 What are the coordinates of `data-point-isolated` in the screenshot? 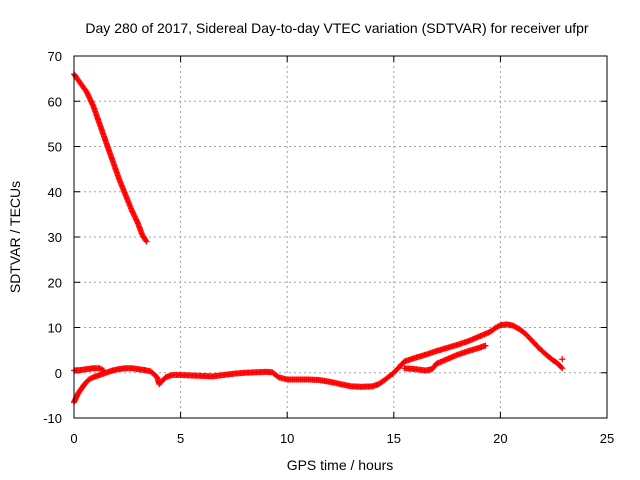 It's located at (562, 359).